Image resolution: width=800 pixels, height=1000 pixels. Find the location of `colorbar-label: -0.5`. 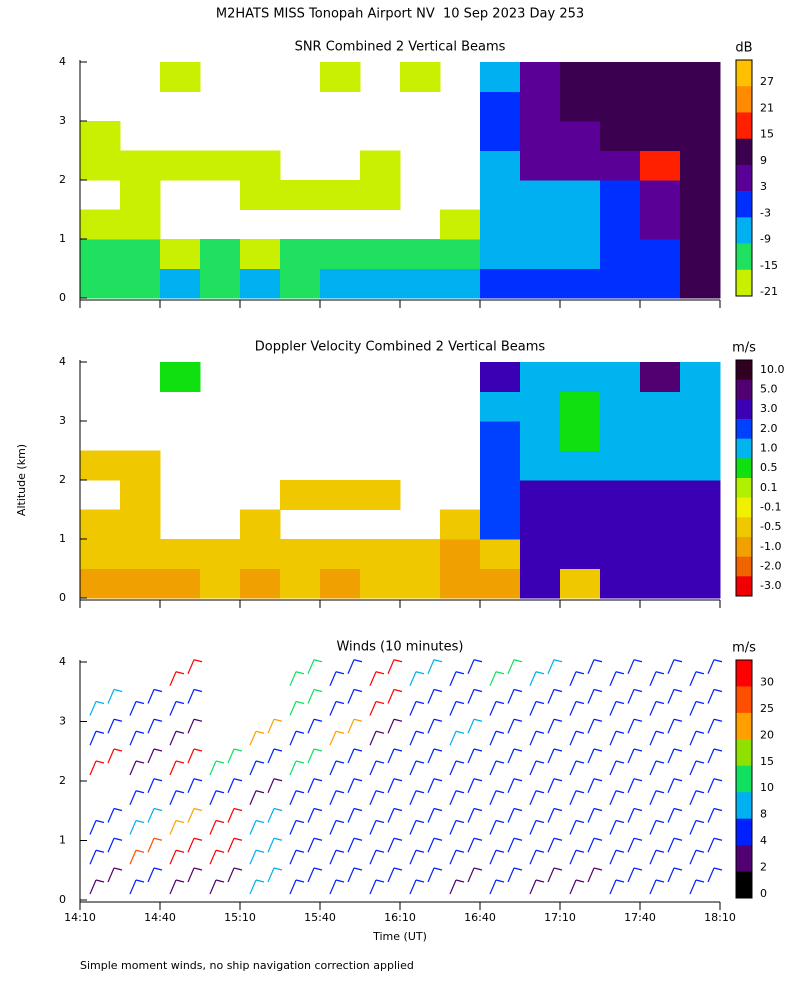

colorbar-label: -0.5 is located at coordinates (770, 526).